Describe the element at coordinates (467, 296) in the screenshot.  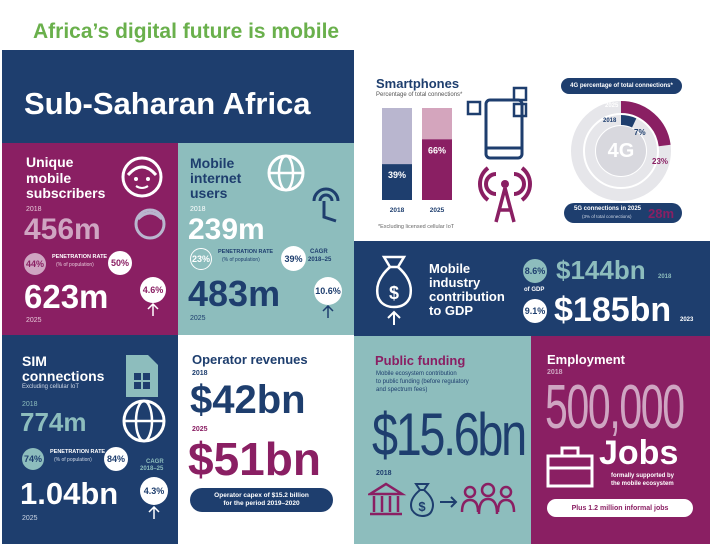
I see `gdp-title-3: contribution` at that location.